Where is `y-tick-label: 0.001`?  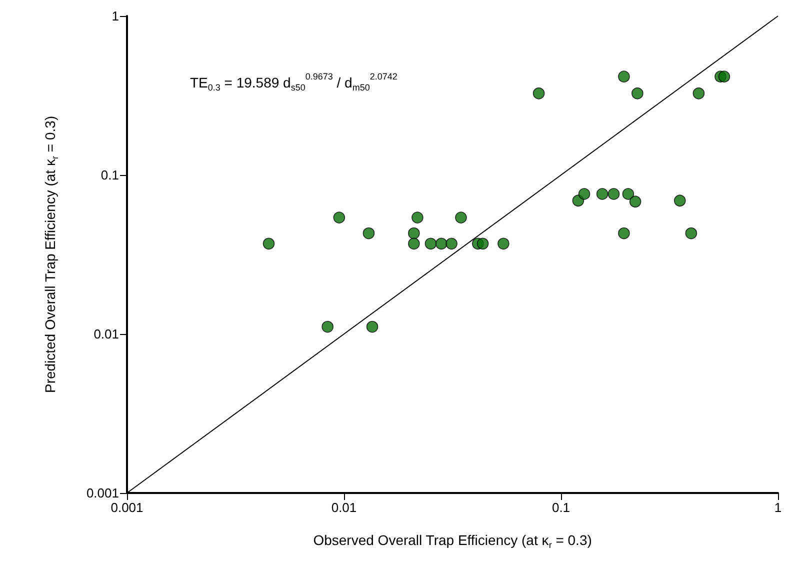
y-tick-label: 0.001 is located at coordinates (102, 493).